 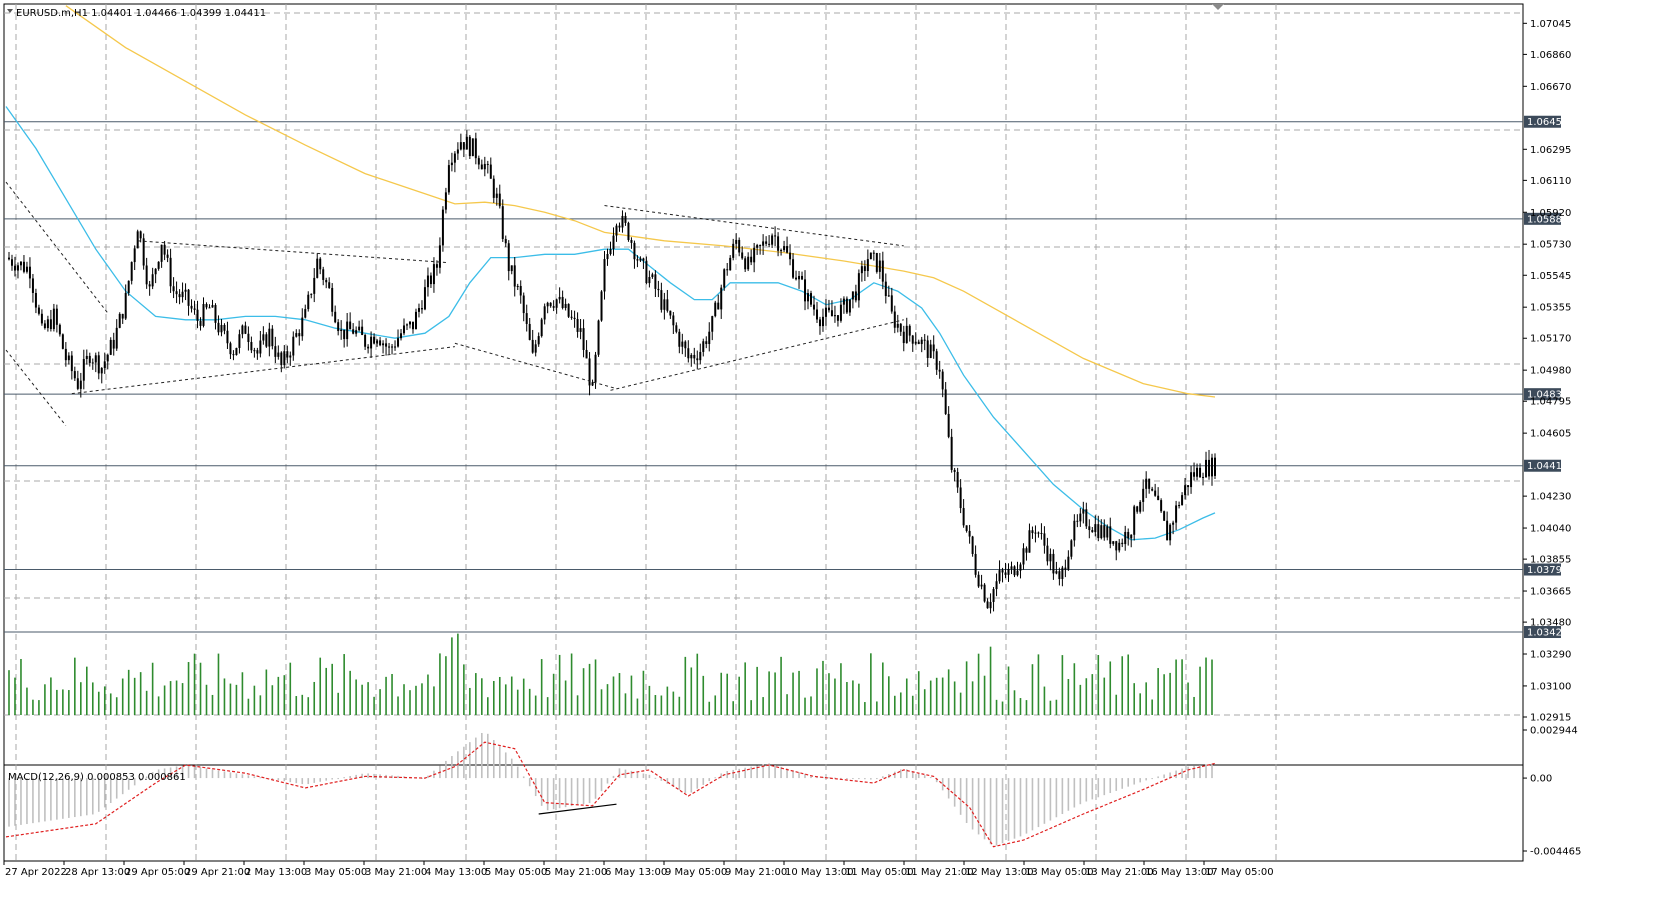 I want to click on macd-tick-label: -0.004465, so click(x=1555, y=852).